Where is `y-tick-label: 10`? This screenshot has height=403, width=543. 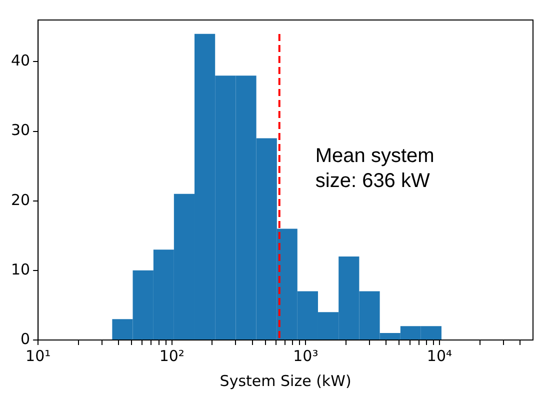 y-tick-label: 10 is located at coordinates (20, 269).